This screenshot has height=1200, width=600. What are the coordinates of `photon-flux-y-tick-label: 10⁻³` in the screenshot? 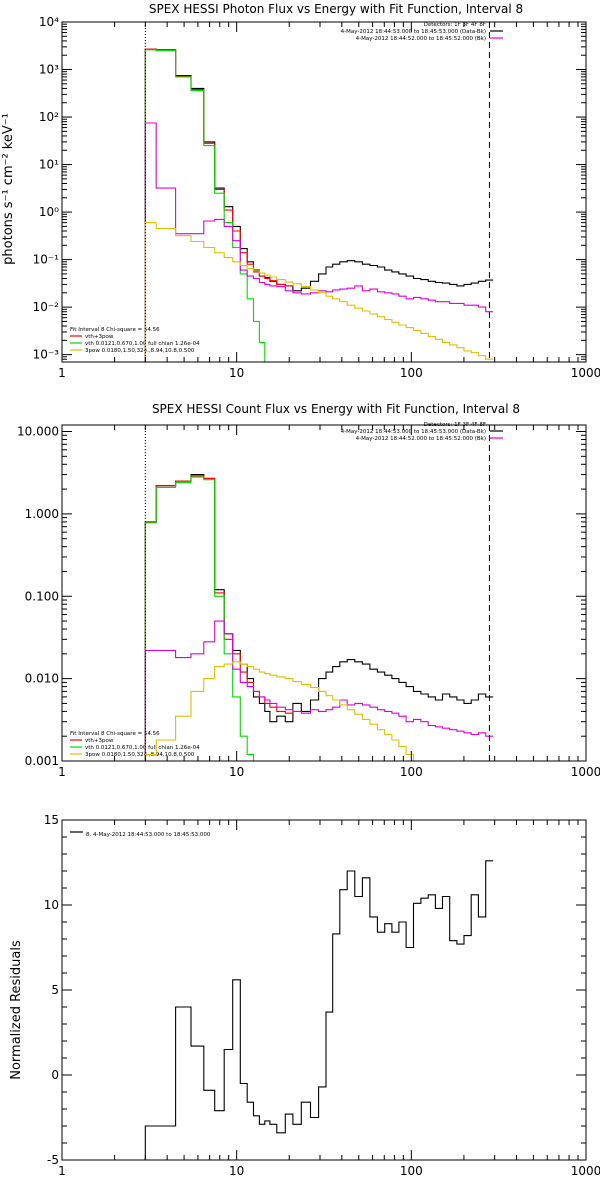 It's located at (46, 355).